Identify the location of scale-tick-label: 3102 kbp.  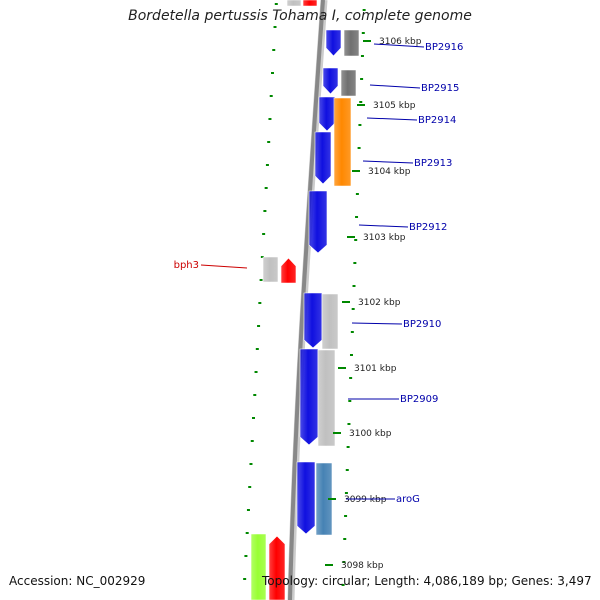
(379, 303).